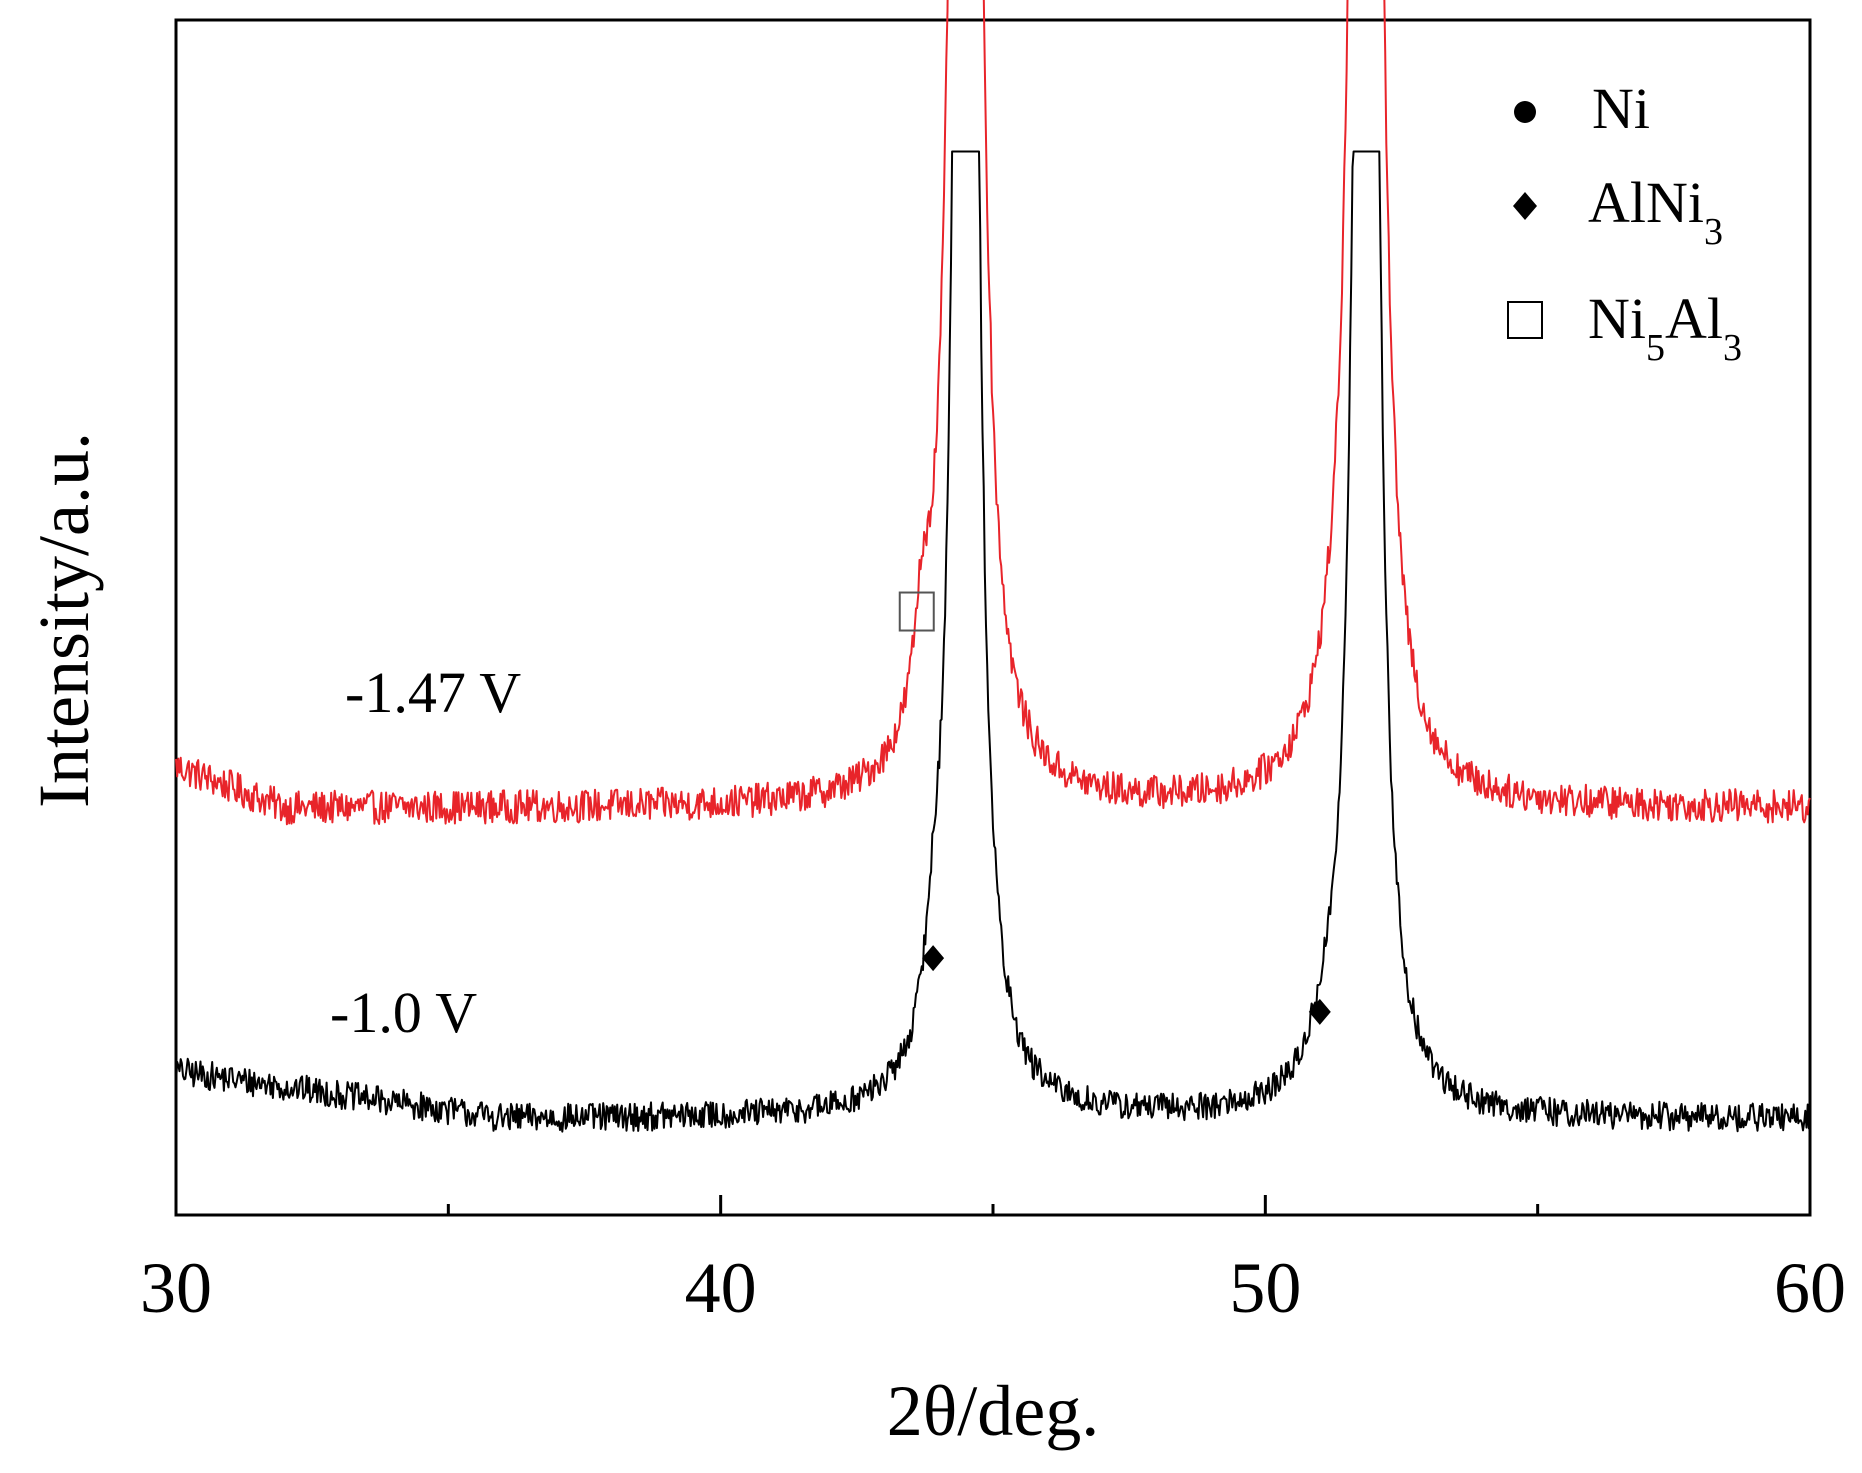 The height and width of the screenshot is (1473, 1862). Describe the element at coordinates (176, 1288) in the screenshot. I see `x-tick-label-30: 30` at that location.